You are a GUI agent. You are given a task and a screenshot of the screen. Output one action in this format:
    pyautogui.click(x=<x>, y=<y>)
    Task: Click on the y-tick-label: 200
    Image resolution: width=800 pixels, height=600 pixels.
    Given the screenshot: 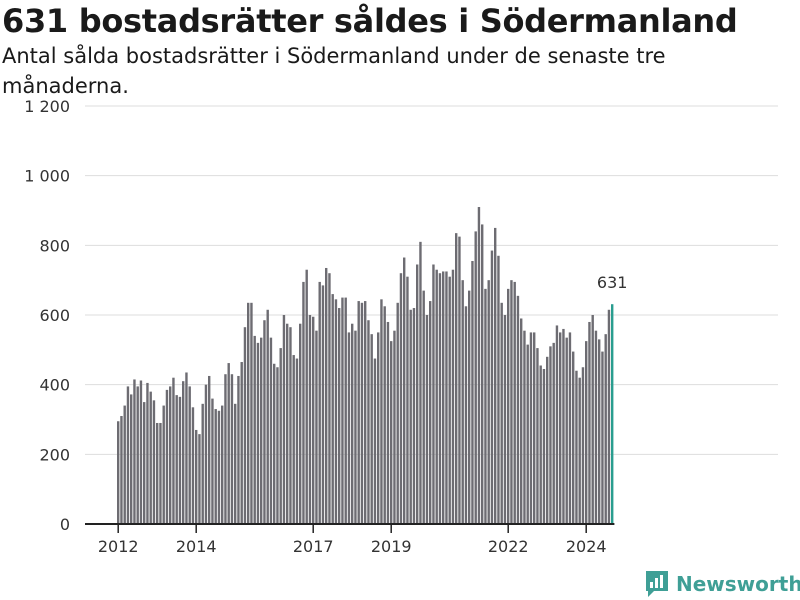 What is the action you would take?
    pyautogui.click(x=54, y=454)
    